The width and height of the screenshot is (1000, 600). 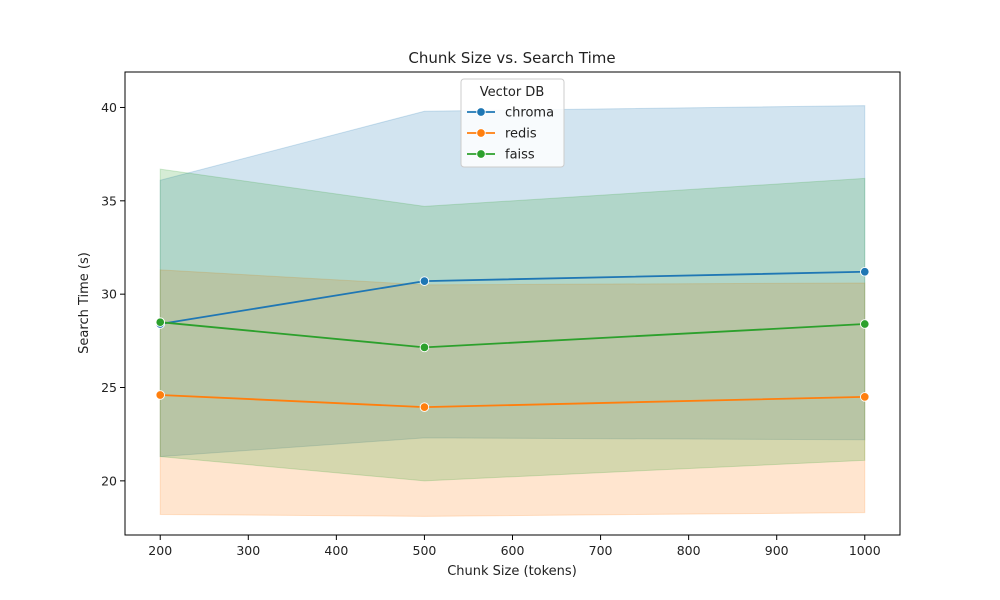 I want to click on x-tick-label: 900, so click(x=777, y=550).